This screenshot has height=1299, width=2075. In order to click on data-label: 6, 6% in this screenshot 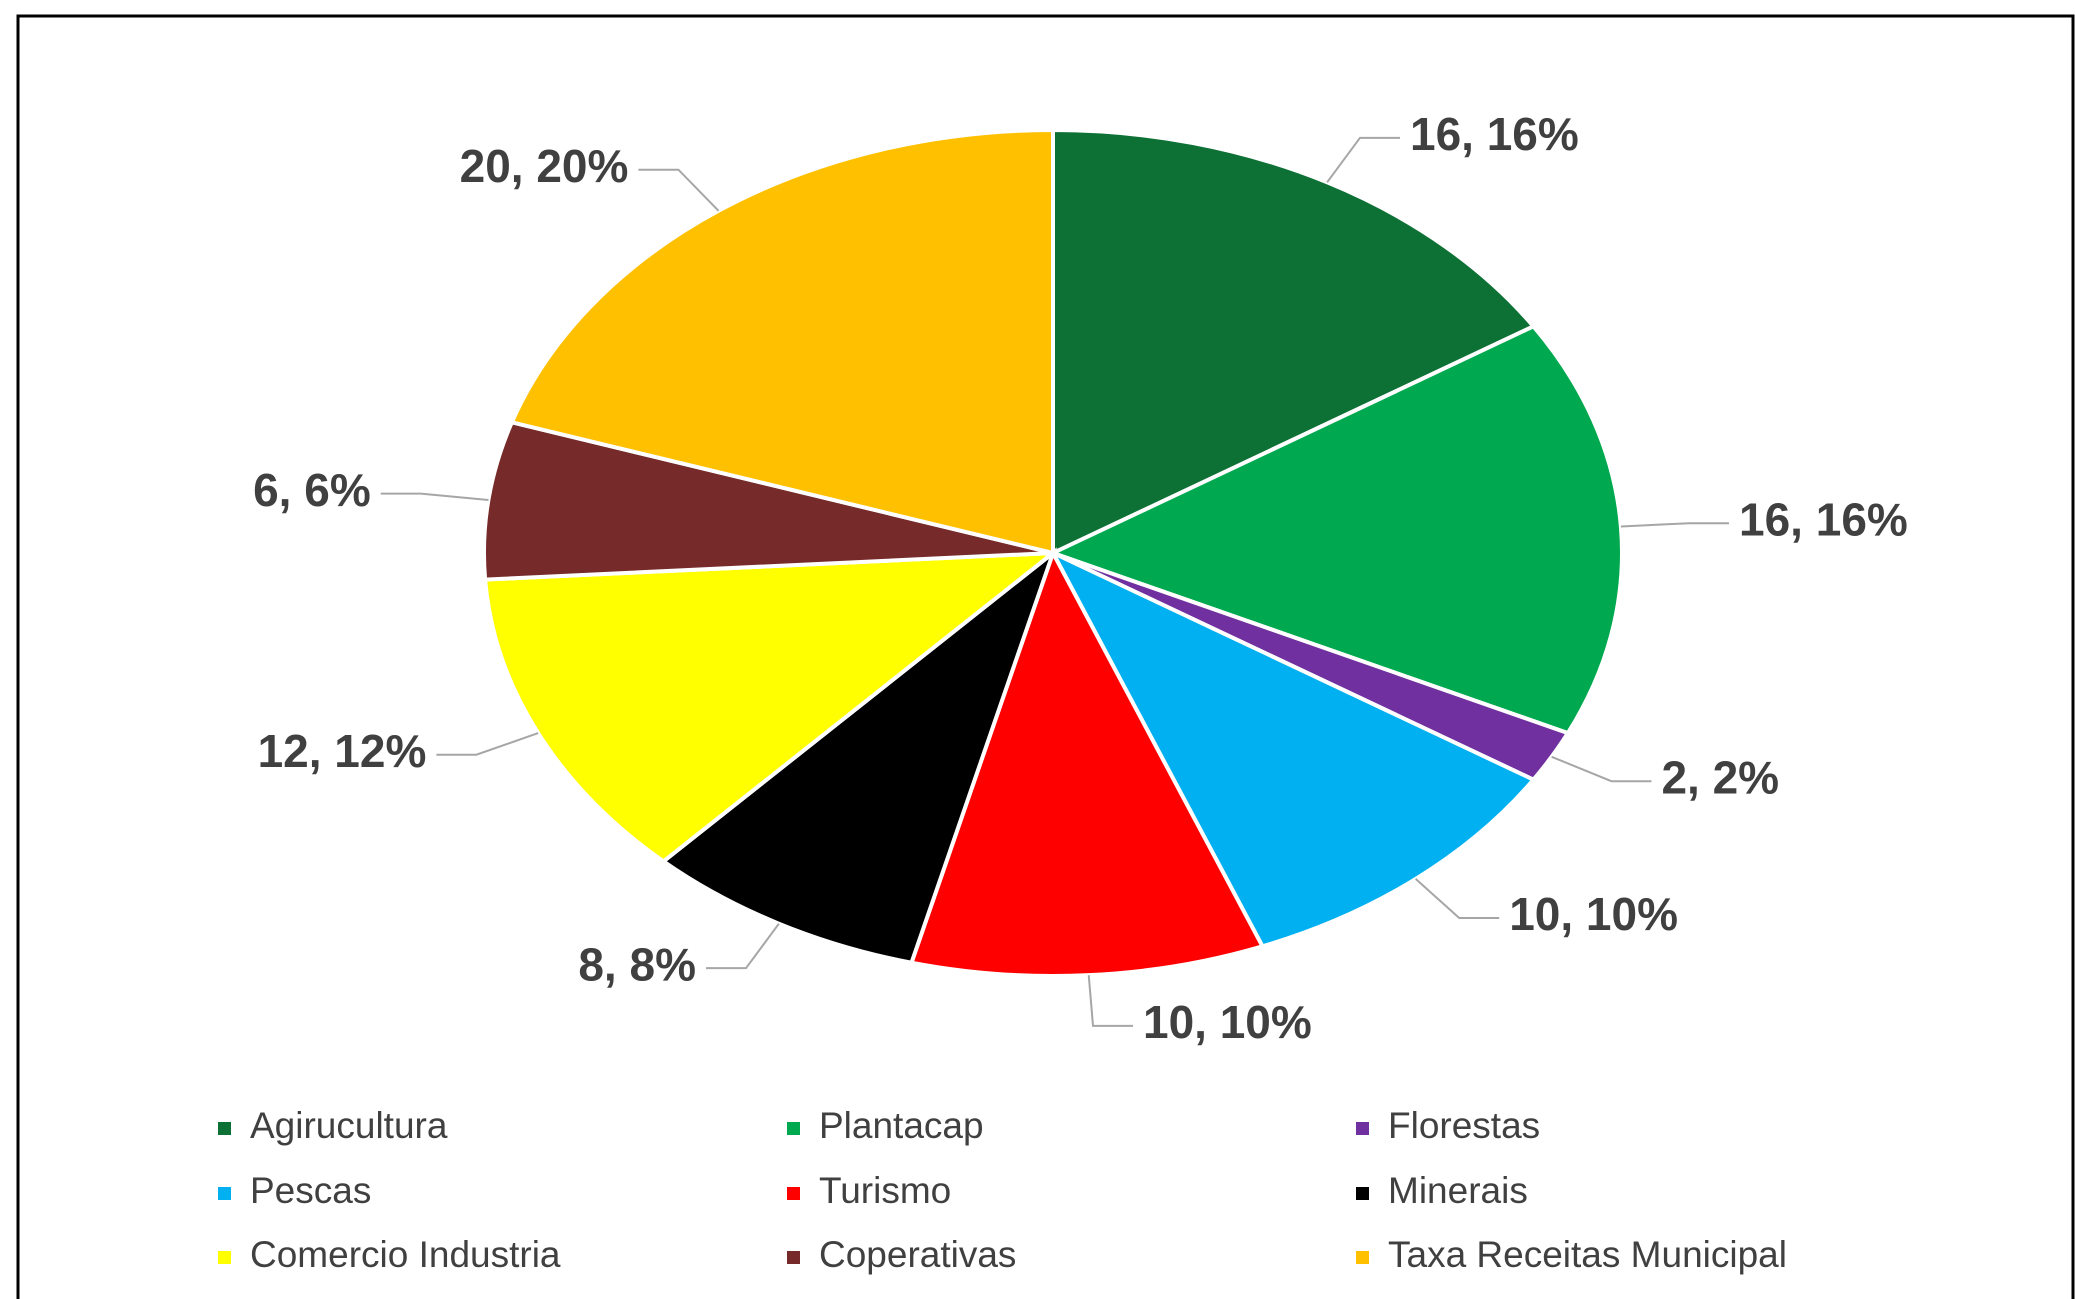, I will do `click(312, 490)`.